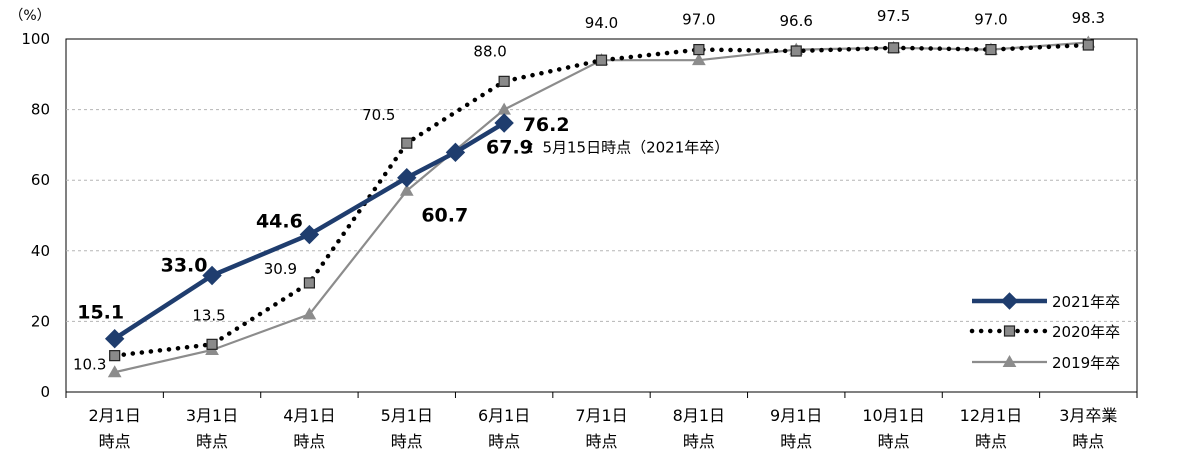  I want to click on y-tick-label: 40, so click(40, 251).